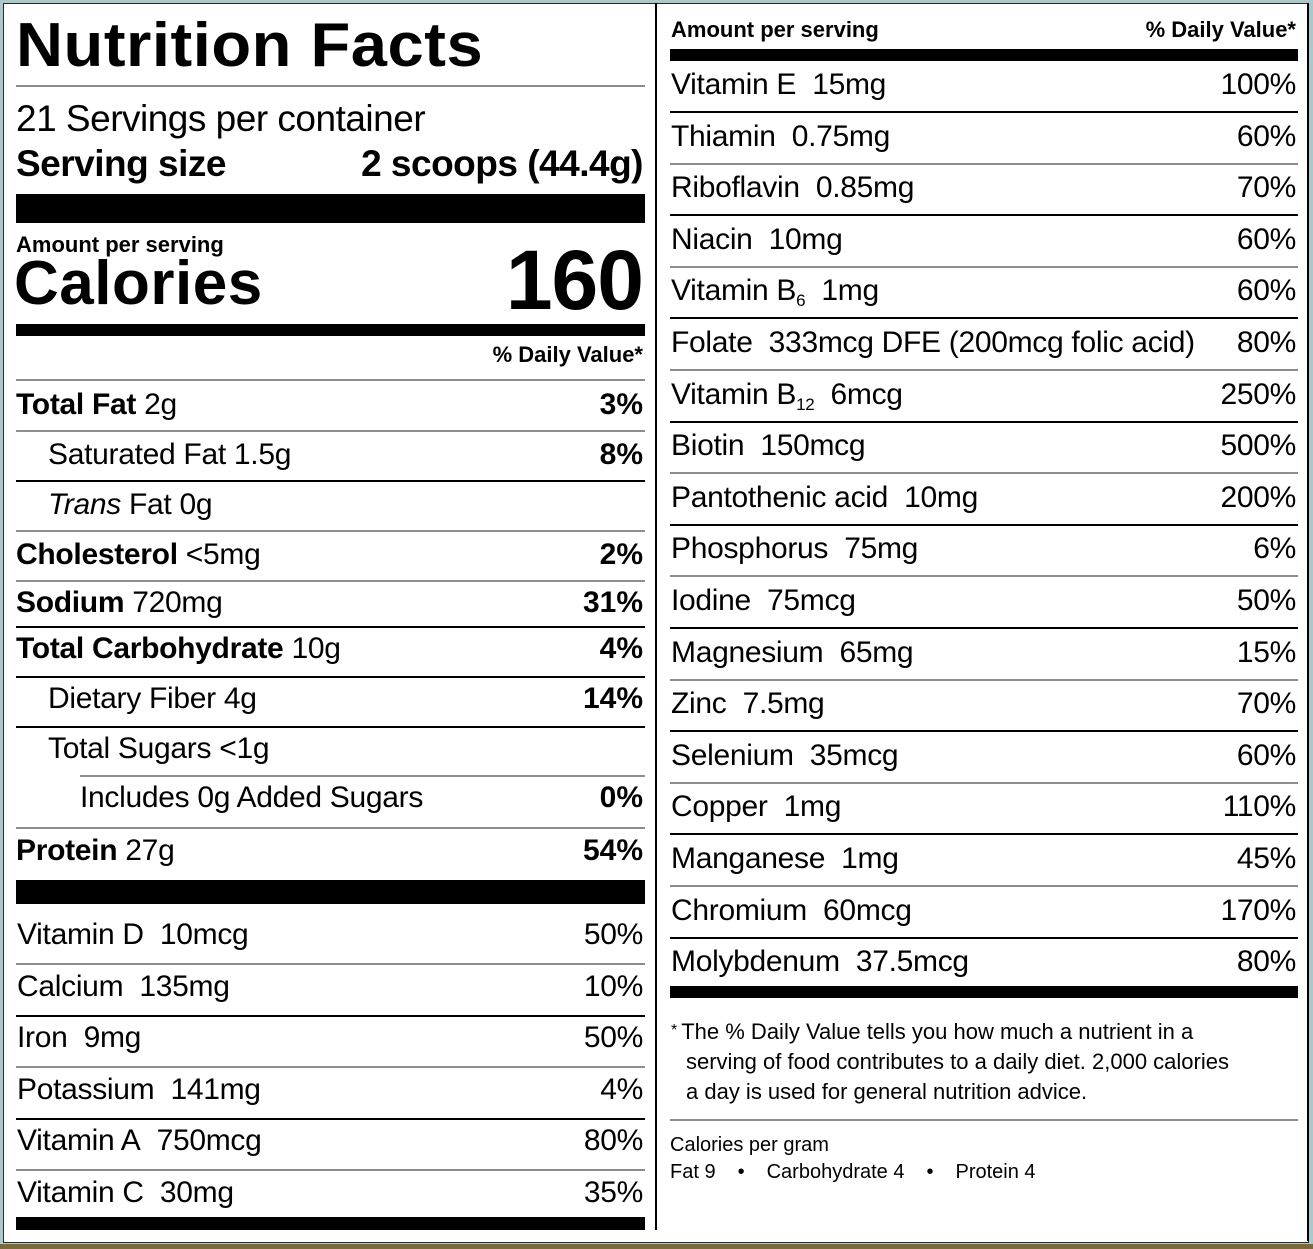  Describe the element at coordinates (79, 1140) in the screenshot. I see `micronutrient-name: Vitamin A` at that location.